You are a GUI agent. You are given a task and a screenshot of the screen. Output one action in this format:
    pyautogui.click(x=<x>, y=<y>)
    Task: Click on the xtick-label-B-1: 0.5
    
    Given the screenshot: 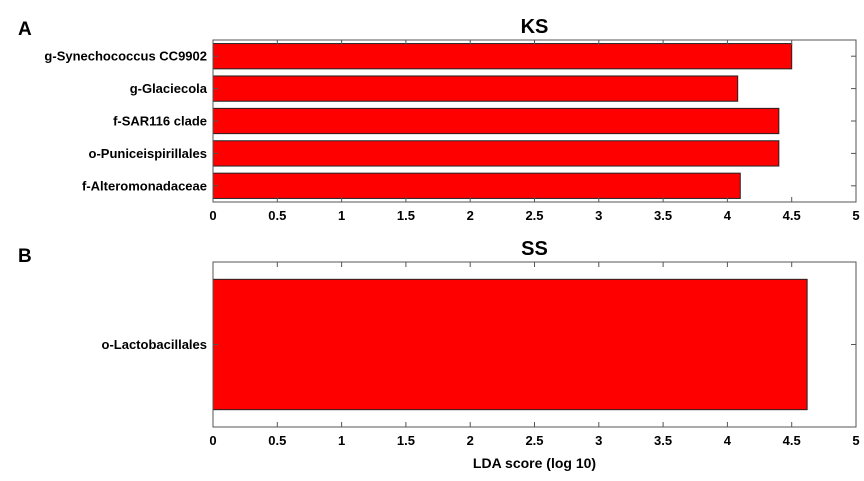 What is the action you would take?
    pyautogui.click(x=277, y=440)
    